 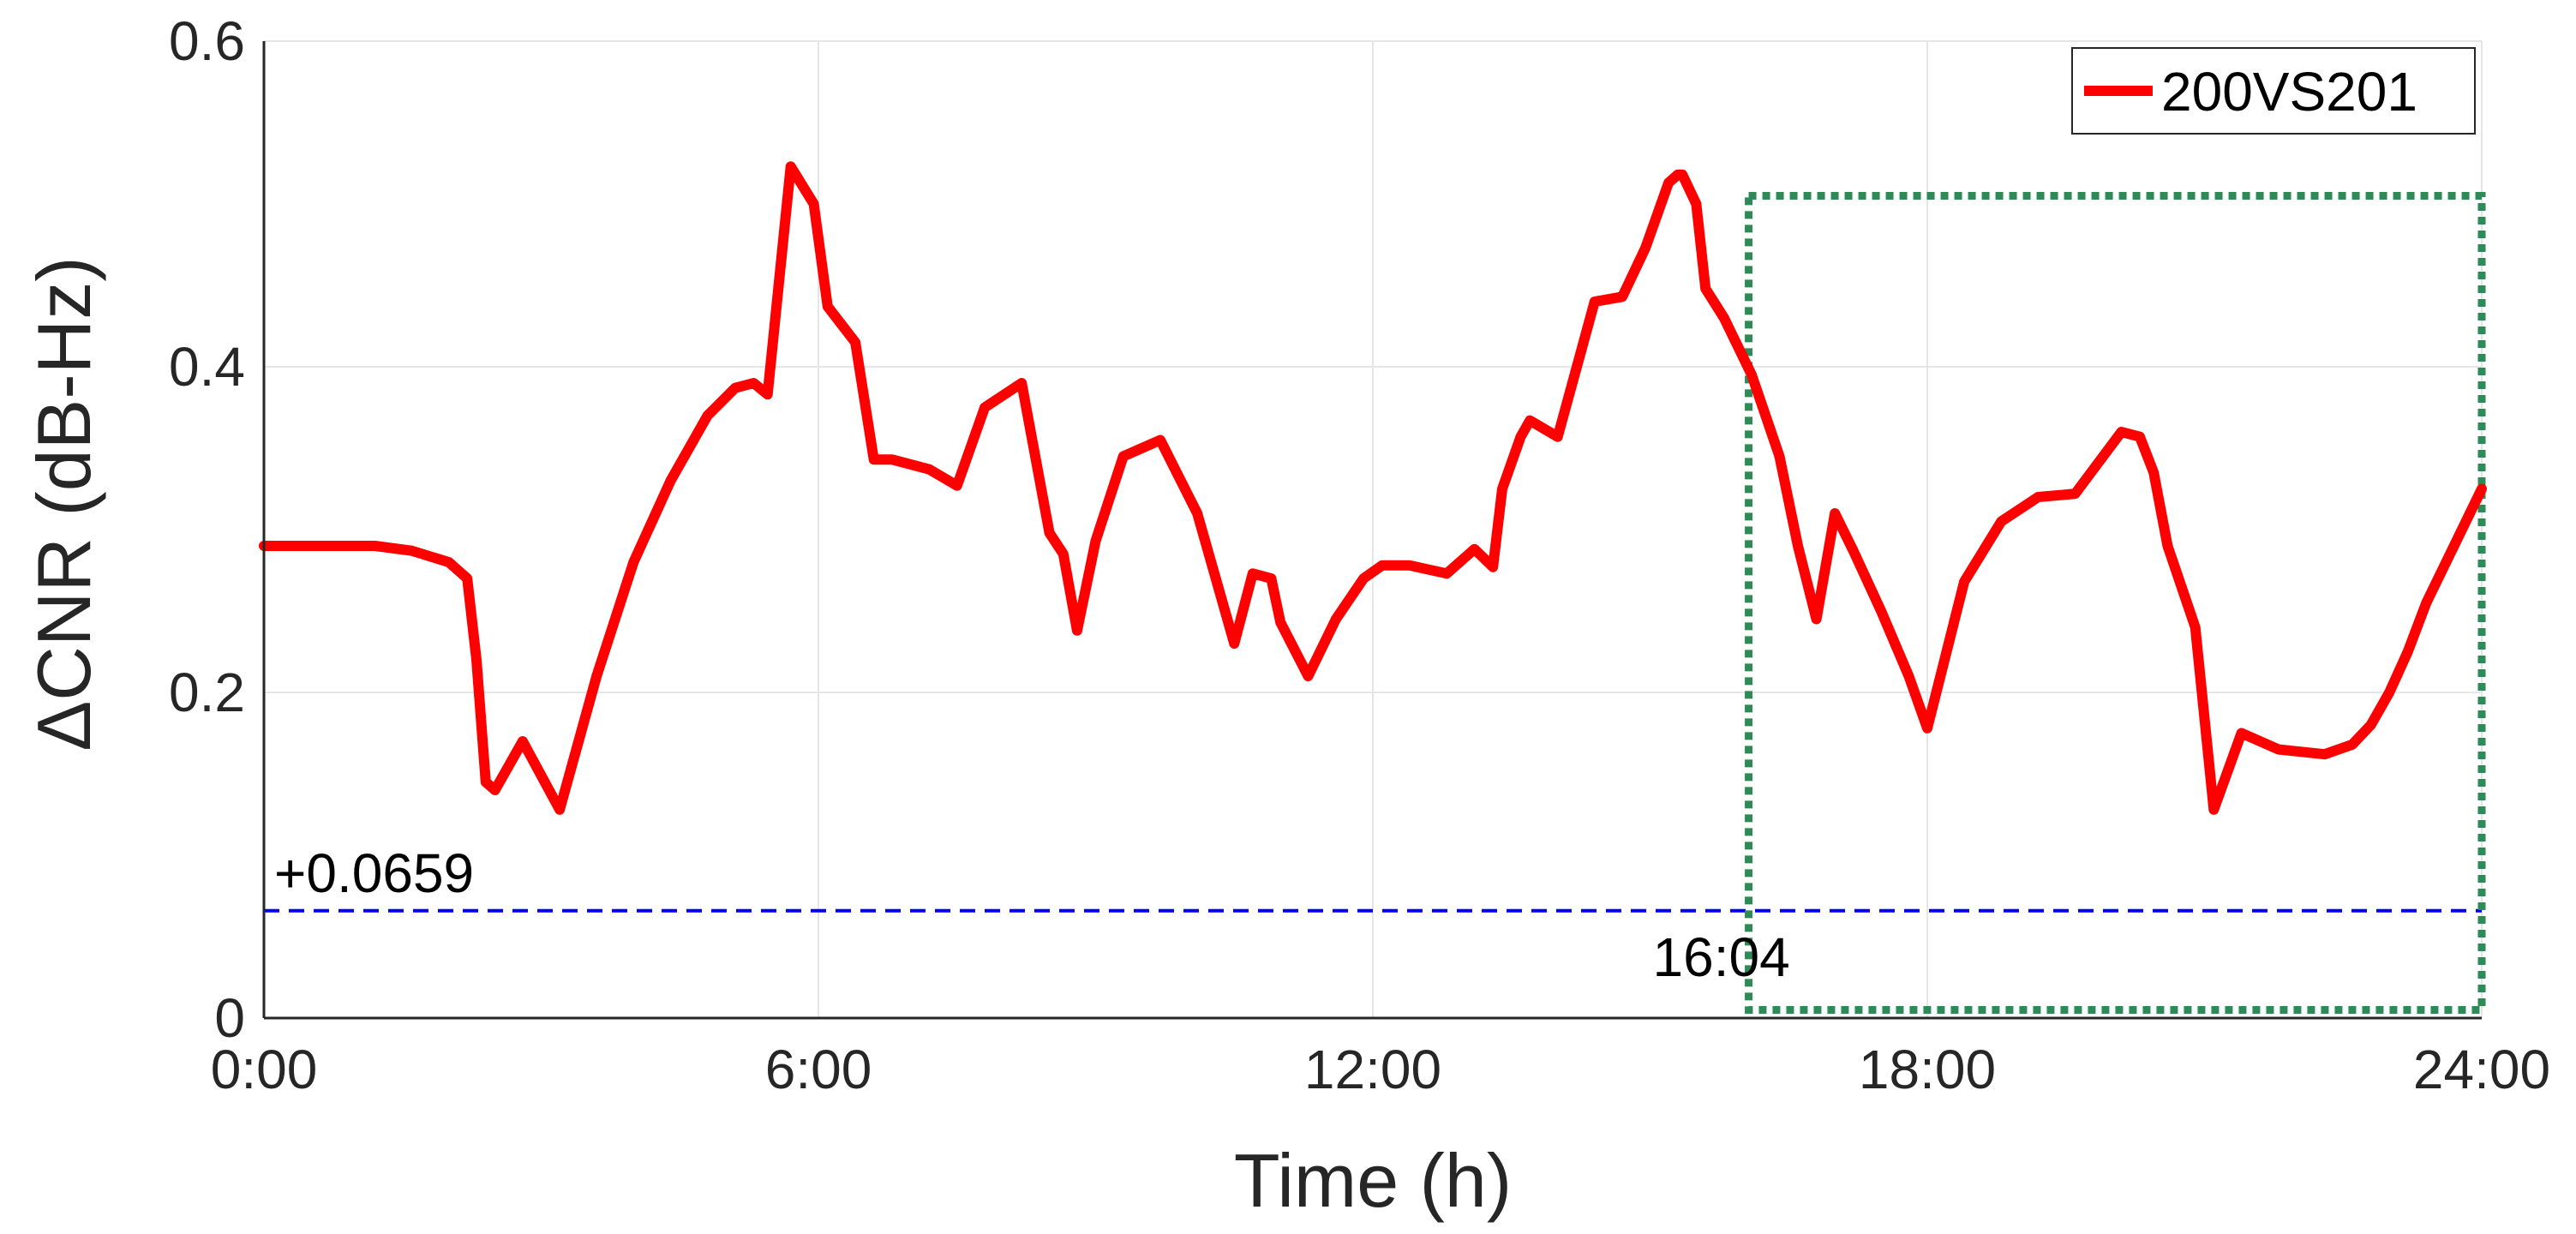 I want to click on y-axis-title: ΔCNR (dB-Hz), so click(x=63, y=504).